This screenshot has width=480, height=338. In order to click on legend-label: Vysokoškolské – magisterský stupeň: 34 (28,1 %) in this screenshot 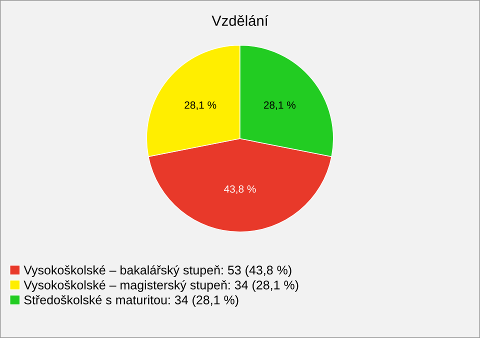, I will do `click(161, 286)`.